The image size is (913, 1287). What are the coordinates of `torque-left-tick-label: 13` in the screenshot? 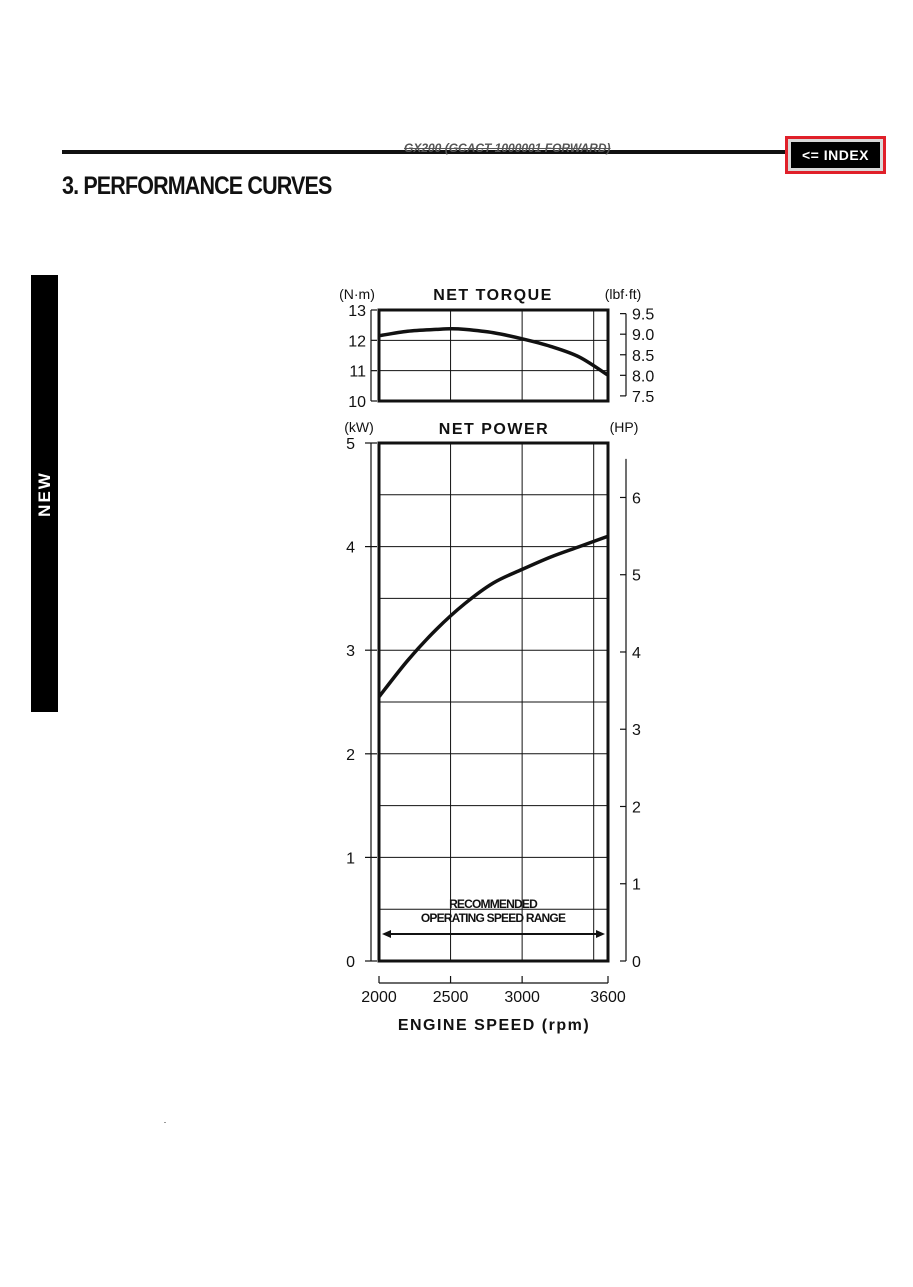 It's located at (357, 311).